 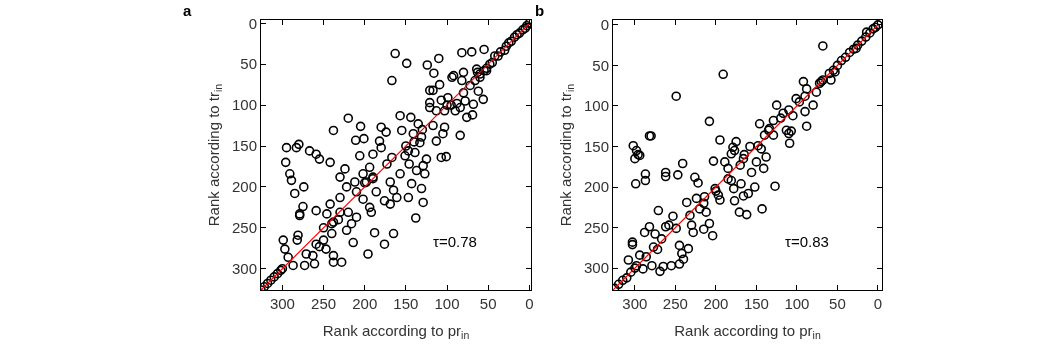 I want to click on annotation: τ=0.83, so click(x=807, y=241).